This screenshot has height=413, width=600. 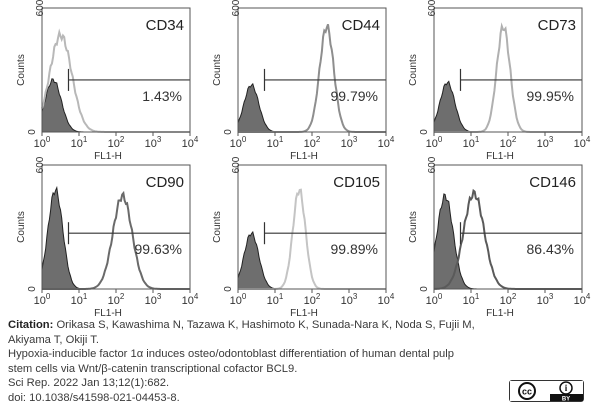 What do you see at coordinates (566, 388) in the screenshot?
I see `by-glyph: i` at bounding box center [566, 388].